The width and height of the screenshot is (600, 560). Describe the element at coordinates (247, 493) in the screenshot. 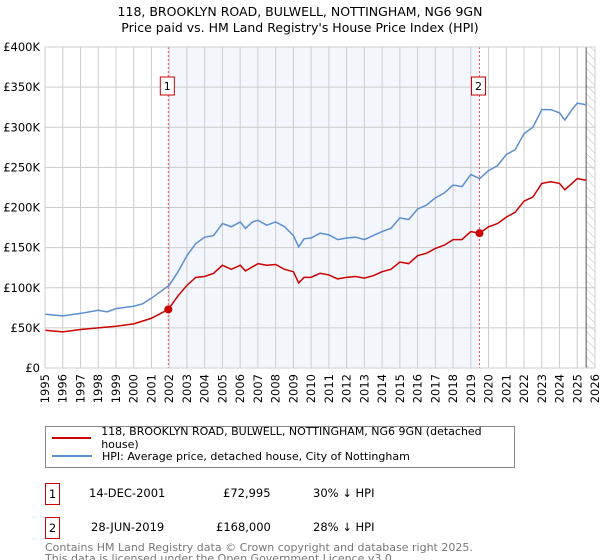

I see `sale-price: £72,995` at that location.